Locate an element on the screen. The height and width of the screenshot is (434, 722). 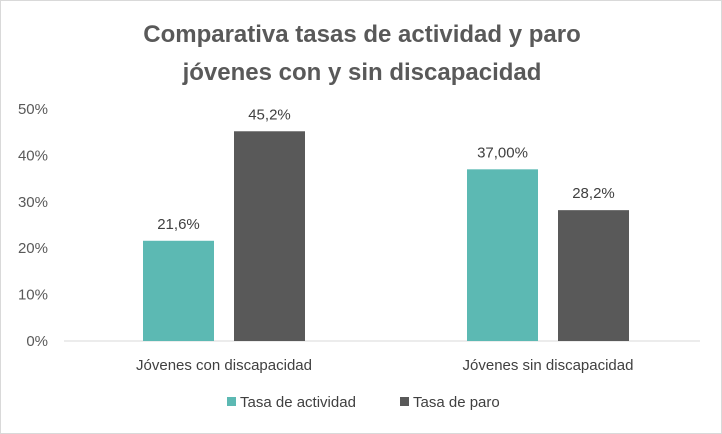
chart-title-line-1: Comparativa tasas de actividad y paro is located at coordinates (362, 34).